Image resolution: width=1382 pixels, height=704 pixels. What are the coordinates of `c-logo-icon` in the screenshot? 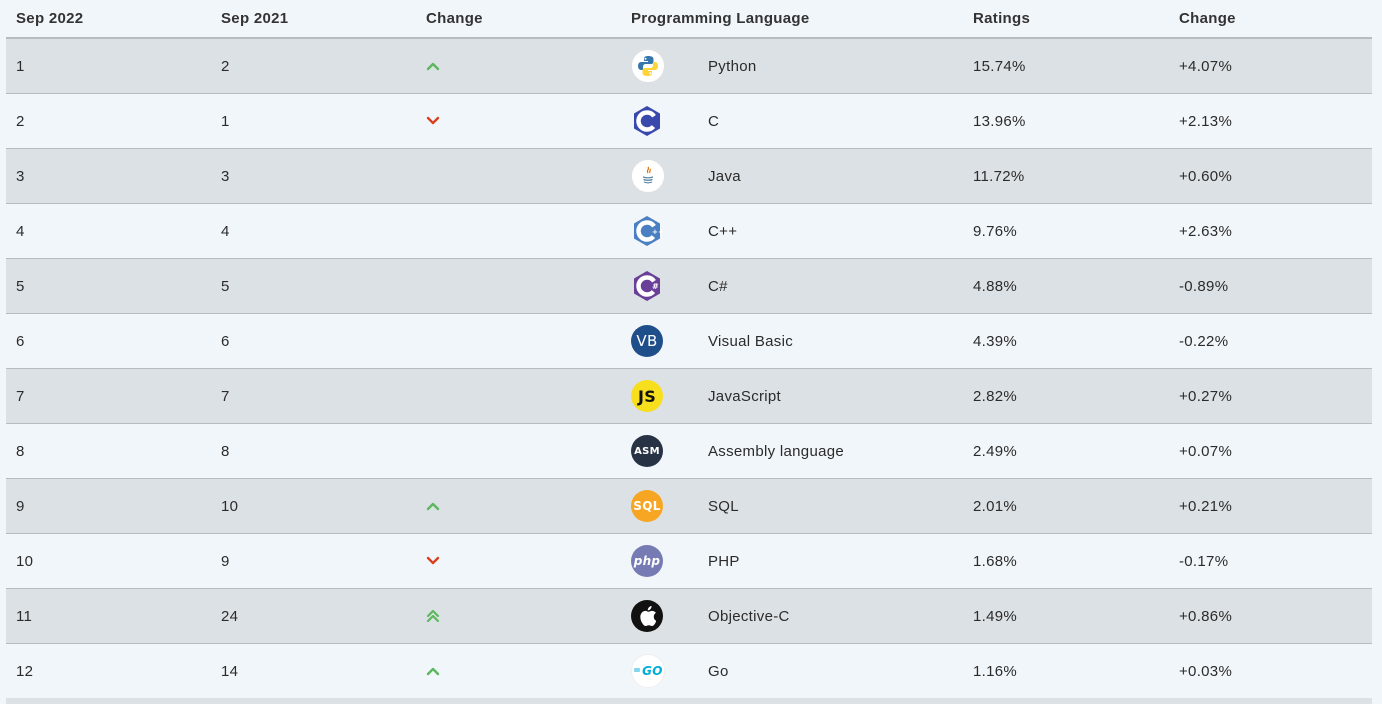 It's located at (647, 121).